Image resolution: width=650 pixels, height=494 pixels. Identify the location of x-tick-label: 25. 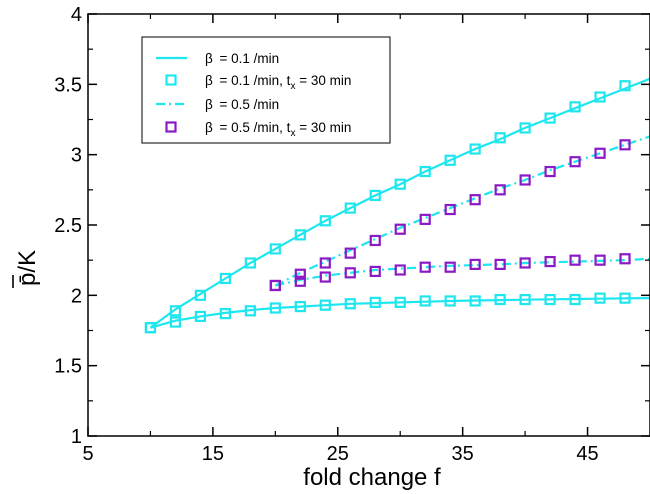
(338, 454).